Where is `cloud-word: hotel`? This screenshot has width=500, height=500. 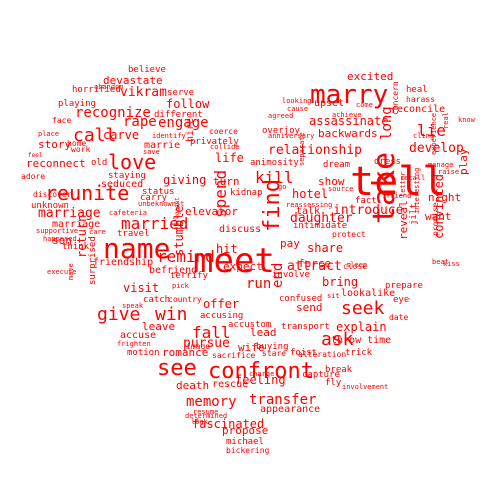 cloud-word: hotel is located at coordinates (310, 194).